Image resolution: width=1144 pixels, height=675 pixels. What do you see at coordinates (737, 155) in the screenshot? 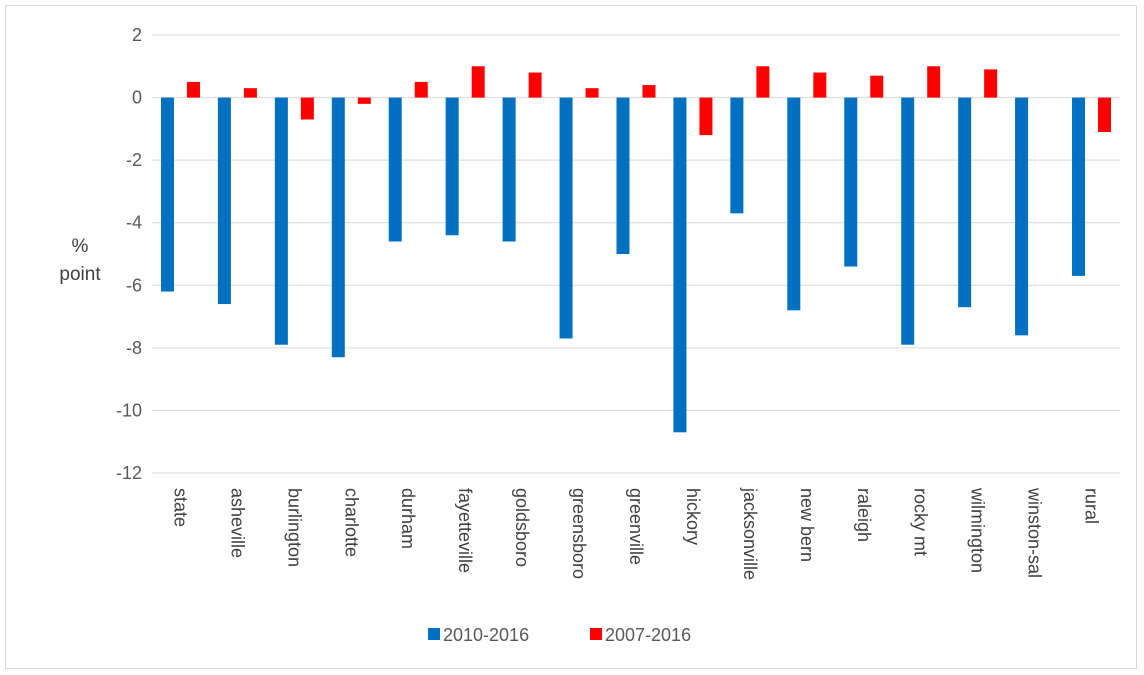
I see `bar-2010-2016-jacksonville` at bounding box center [737, 155].